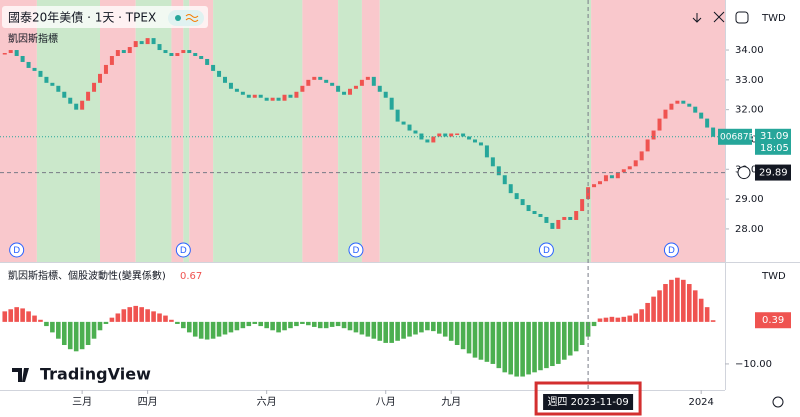 The height and width of the screenshot is (417, 800). I want to click on price-tick-label: 34.00, so click(749, 50).